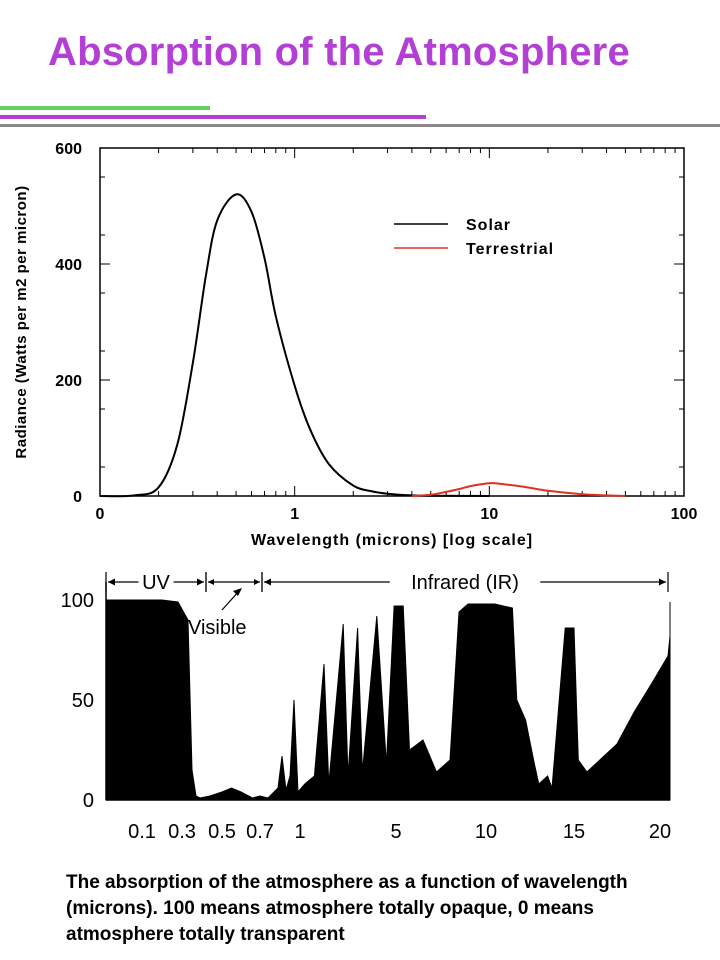 The image size is (720, 960). I want to click on radiance-x-axis-label: Wavelength (microns) [log scale], so click(392, 540).